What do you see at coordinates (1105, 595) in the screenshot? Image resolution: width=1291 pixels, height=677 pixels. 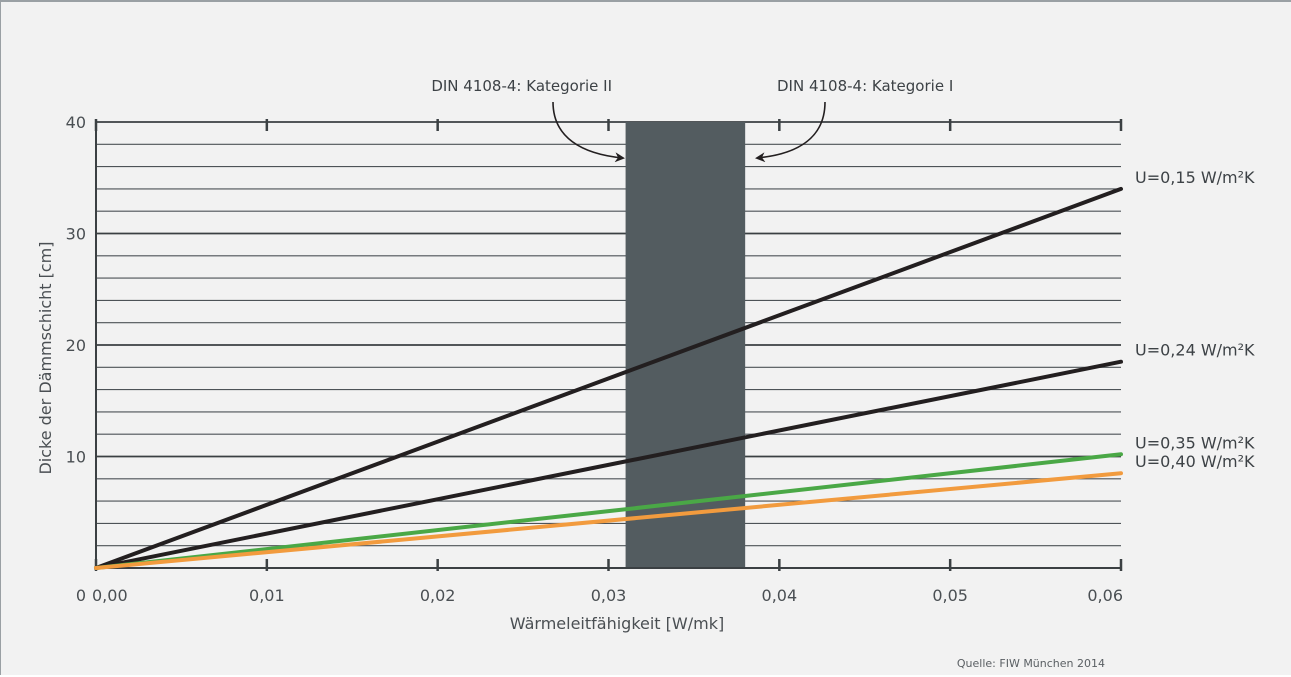 I see `x-tick-label: 0,06` at bounding box center [1105, 595].